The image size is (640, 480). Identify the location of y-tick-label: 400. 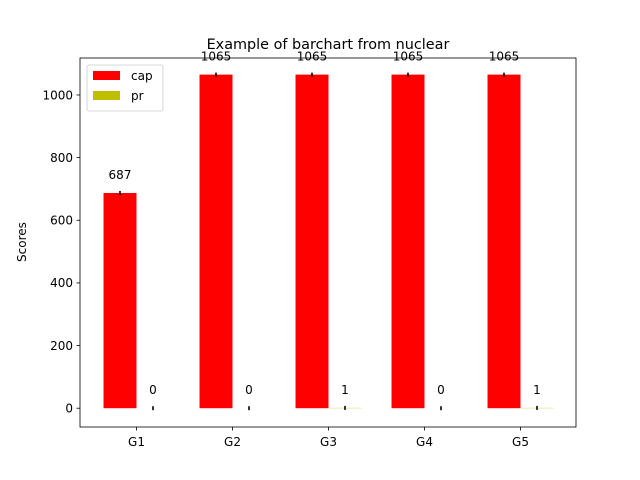
(61, 283).